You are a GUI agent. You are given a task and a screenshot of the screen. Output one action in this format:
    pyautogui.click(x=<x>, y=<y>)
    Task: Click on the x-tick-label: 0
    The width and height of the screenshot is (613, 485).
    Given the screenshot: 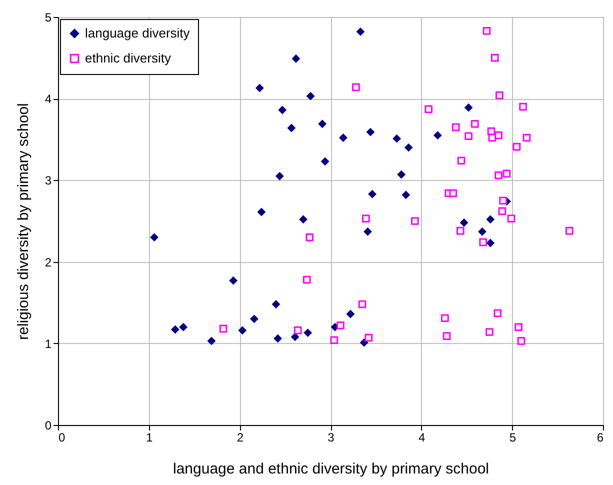 What is the action you would take?
    pyautogui.click(x=62, y=437)
    